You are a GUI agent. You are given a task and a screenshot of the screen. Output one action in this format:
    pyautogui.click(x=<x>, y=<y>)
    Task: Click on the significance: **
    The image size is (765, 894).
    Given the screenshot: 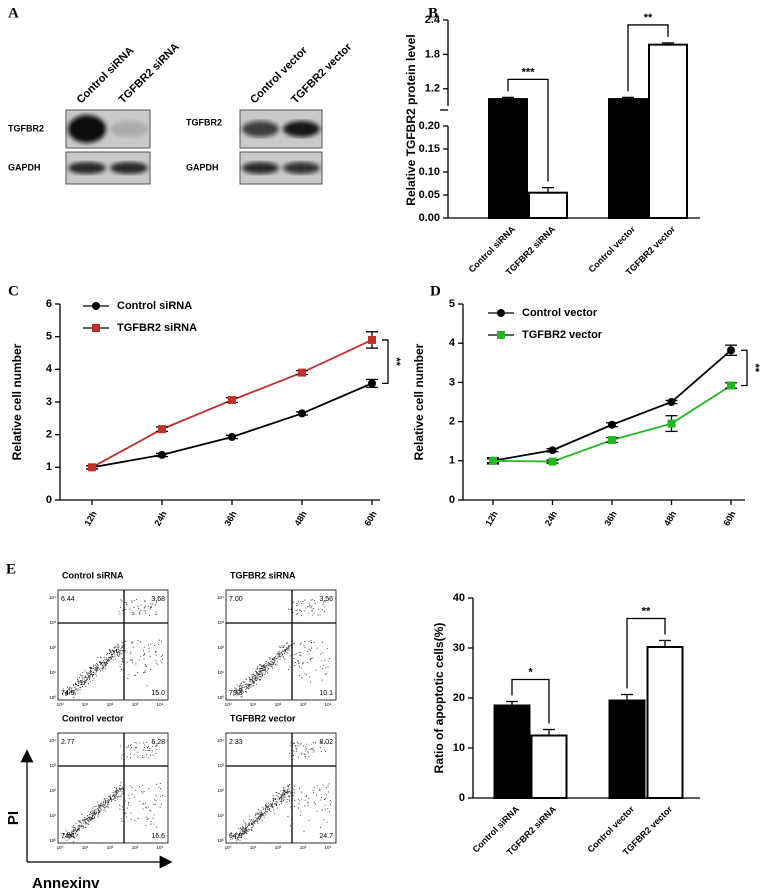 What is the action you would take?
    pyautogui.click(x=755, y=368)
    